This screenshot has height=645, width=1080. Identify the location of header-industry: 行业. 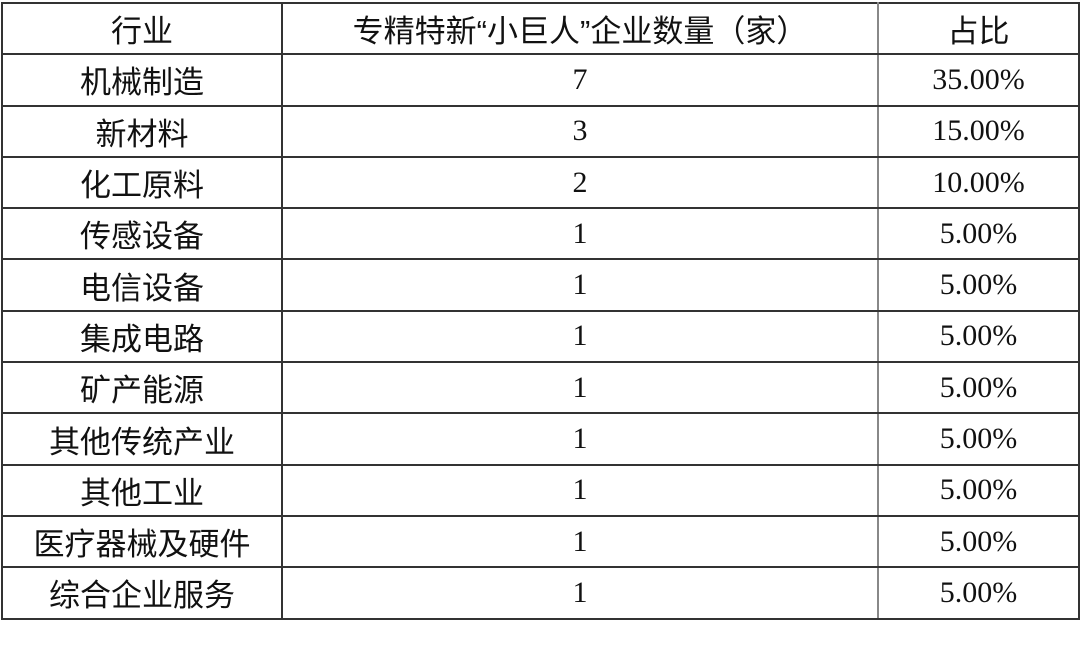
(142, 28).